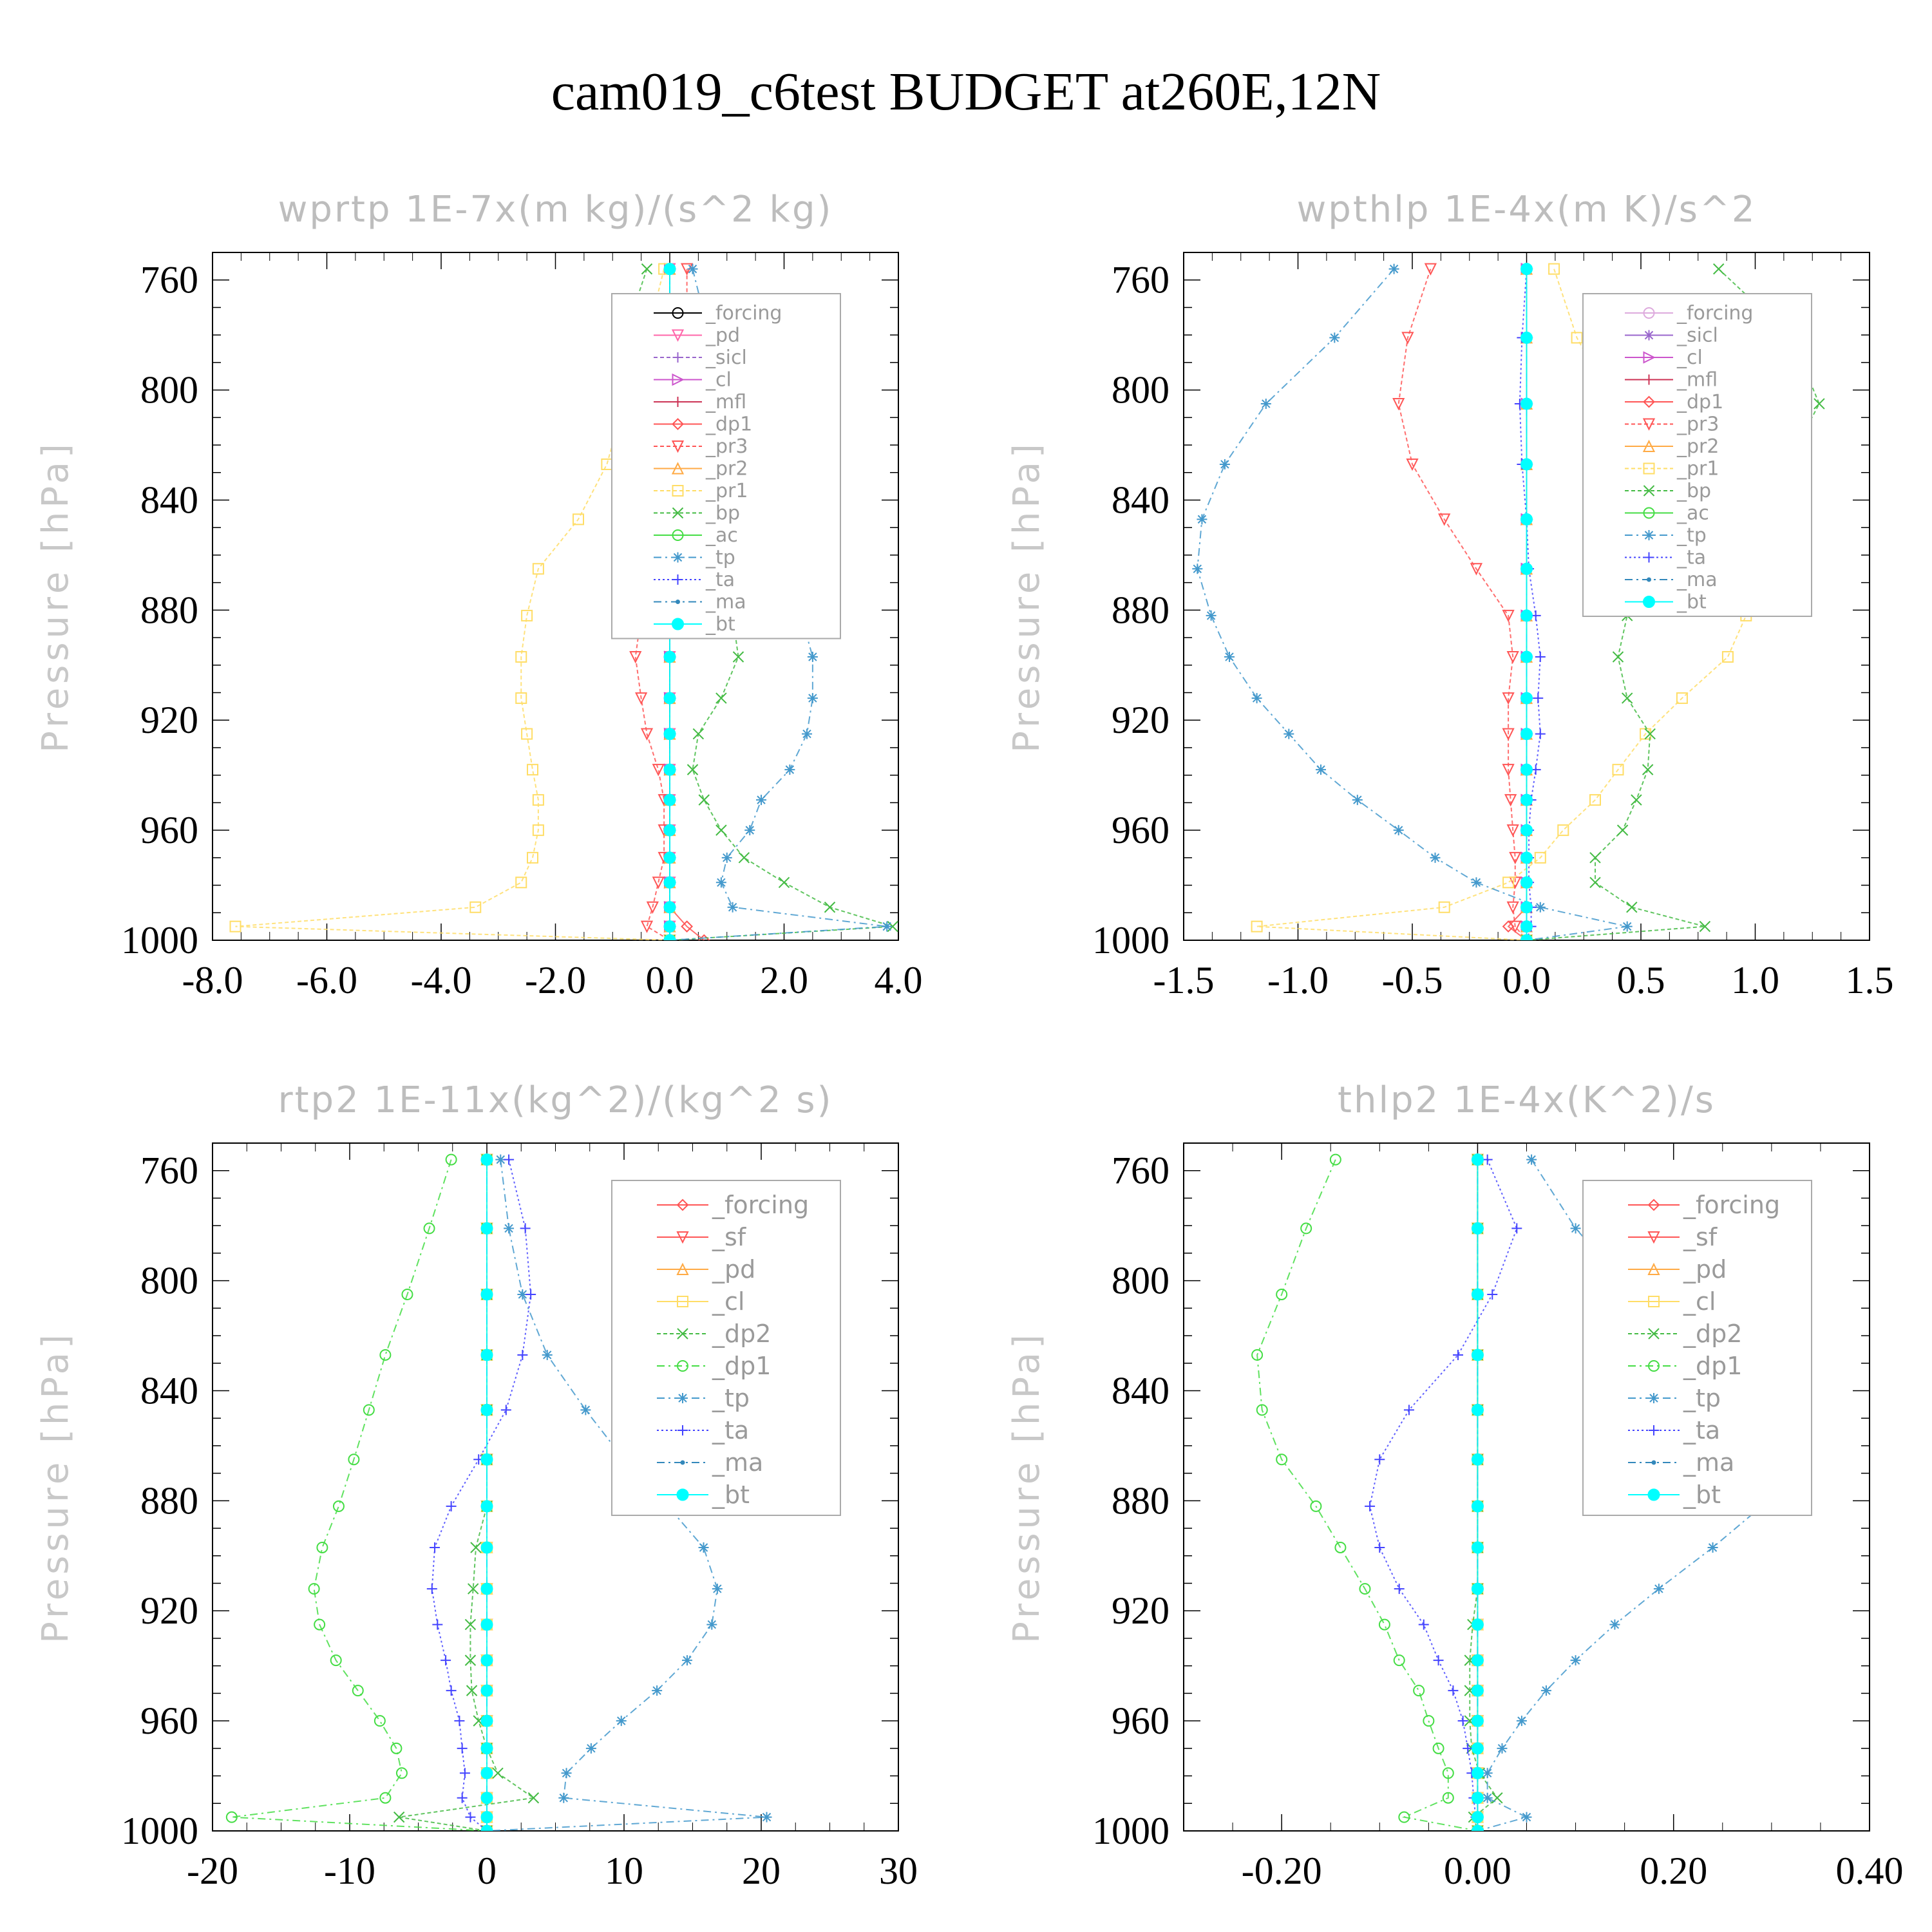  I want to click on x-tick-label: -0.20, so click(1282, 1871).